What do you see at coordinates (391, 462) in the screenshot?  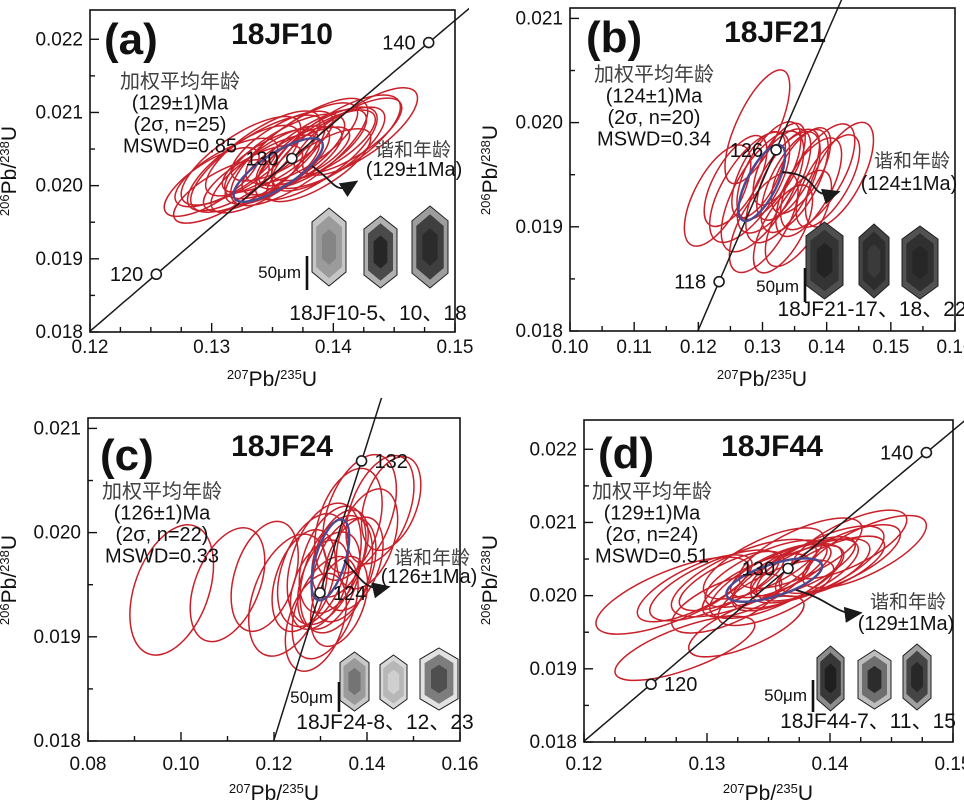 I see `age-marker-label: 132` at bounding box center [391, 462].